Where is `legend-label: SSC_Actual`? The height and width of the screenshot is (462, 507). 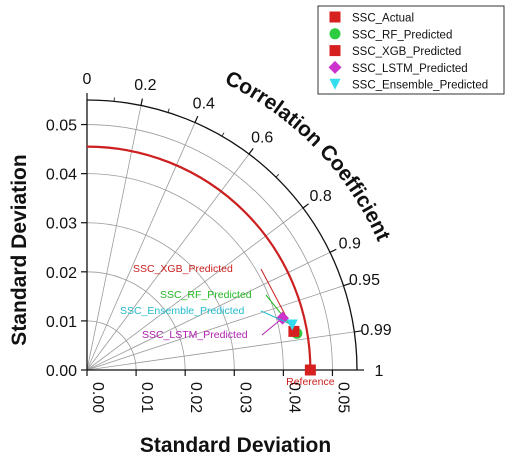 legend-label: SSC_Actual is located at coordinates (383, 19).